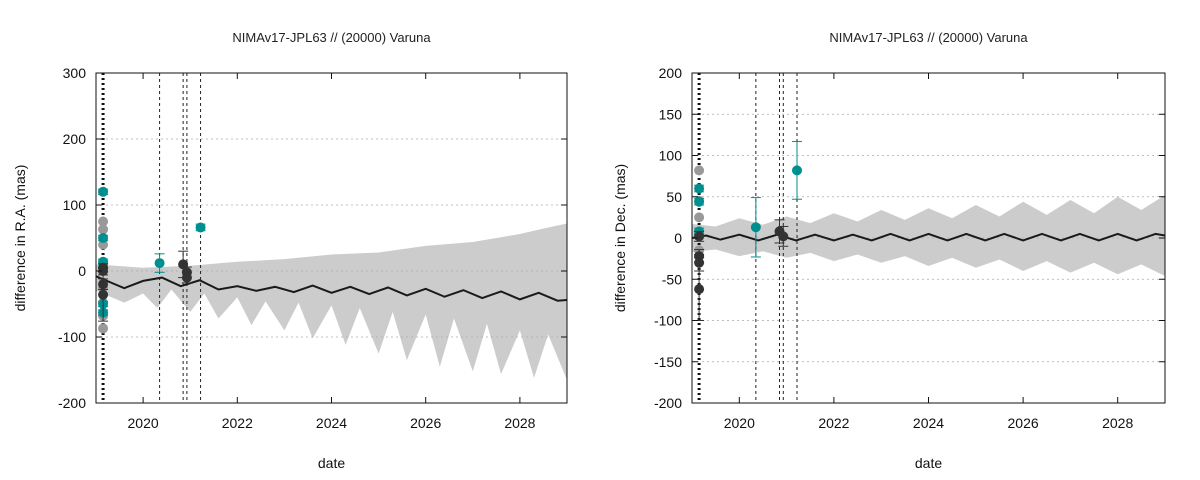 This screenshot has width=1200, height=480. What do you see at coordinates (672, 279) in the screenshot?
I see `y-tick-label: -50` at bounding box center [672, 279].